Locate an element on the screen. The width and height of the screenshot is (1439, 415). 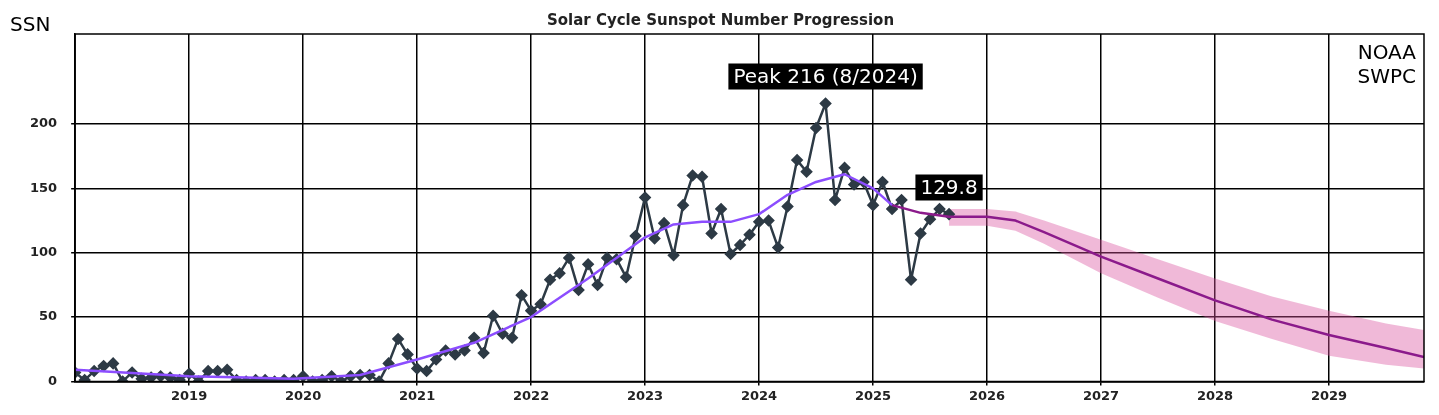
x-tick-label: 2029 is located at coordinates (1329, 395).